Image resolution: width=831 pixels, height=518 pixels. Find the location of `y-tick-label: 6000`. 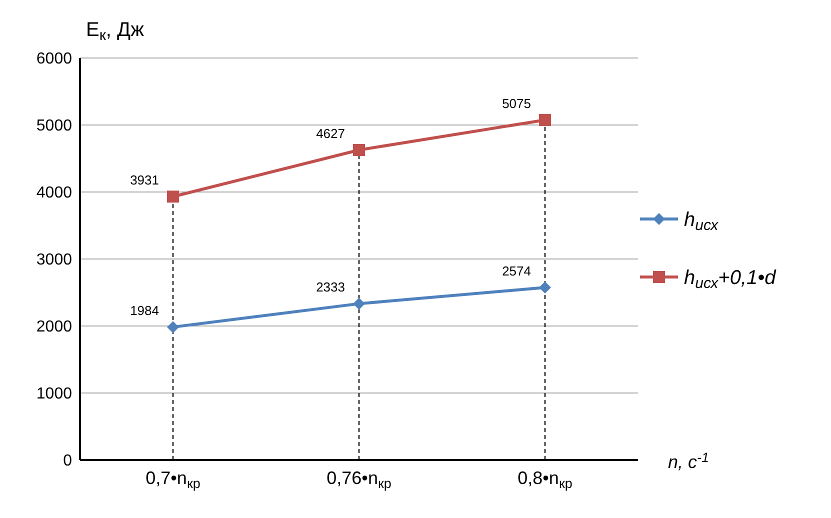

y-tick-label: 6000 is located at coordinates (54, 59).